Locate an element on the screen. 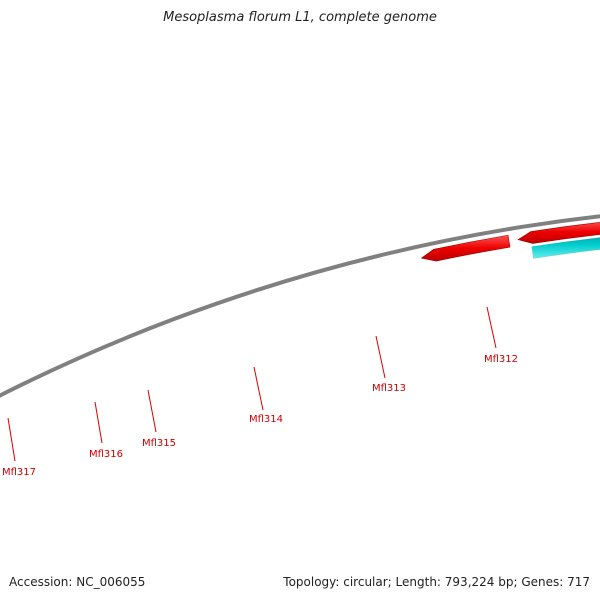 The height and width of the screenshot is (600, 600). reverse-feature-block is located at coordinates (565, 248).